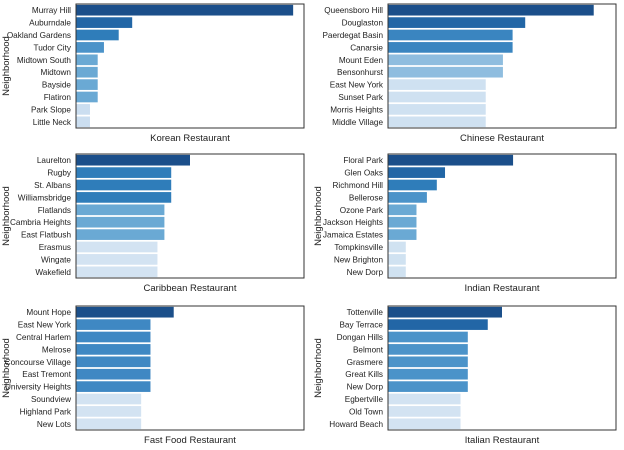 This screenshot has width=624, height=450. Describe the element at coordinates (364, 399) in the screenshot. I see `tick-label: Egbertville` at that location.